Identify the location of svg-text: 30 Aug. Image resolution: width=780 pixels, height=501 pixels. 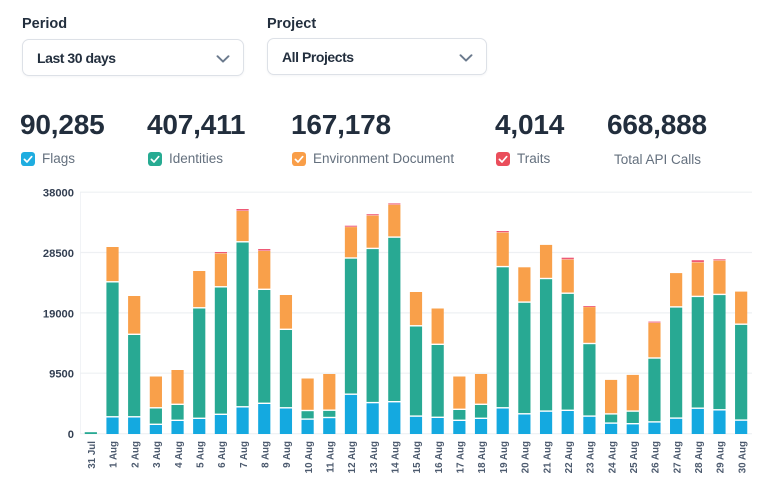
(742, 457).